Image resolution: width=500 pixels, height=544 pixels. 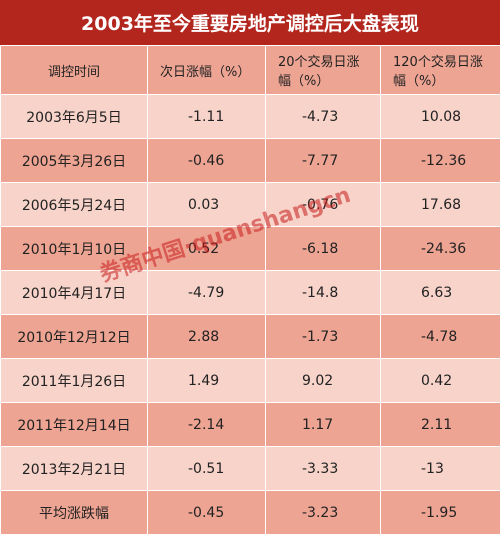 I want to click on table-cell: -3.23, so click(x=323, y=512).